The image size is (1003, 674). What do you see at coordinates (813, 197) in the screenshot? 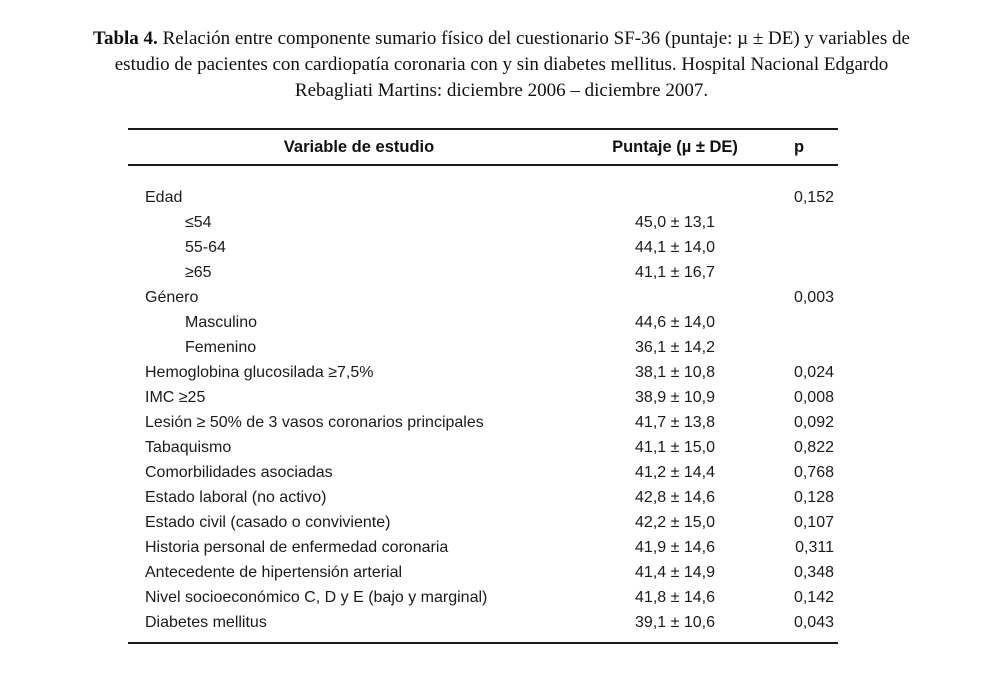
I see `row-p: 0,152` at bounding box center [813, 197].